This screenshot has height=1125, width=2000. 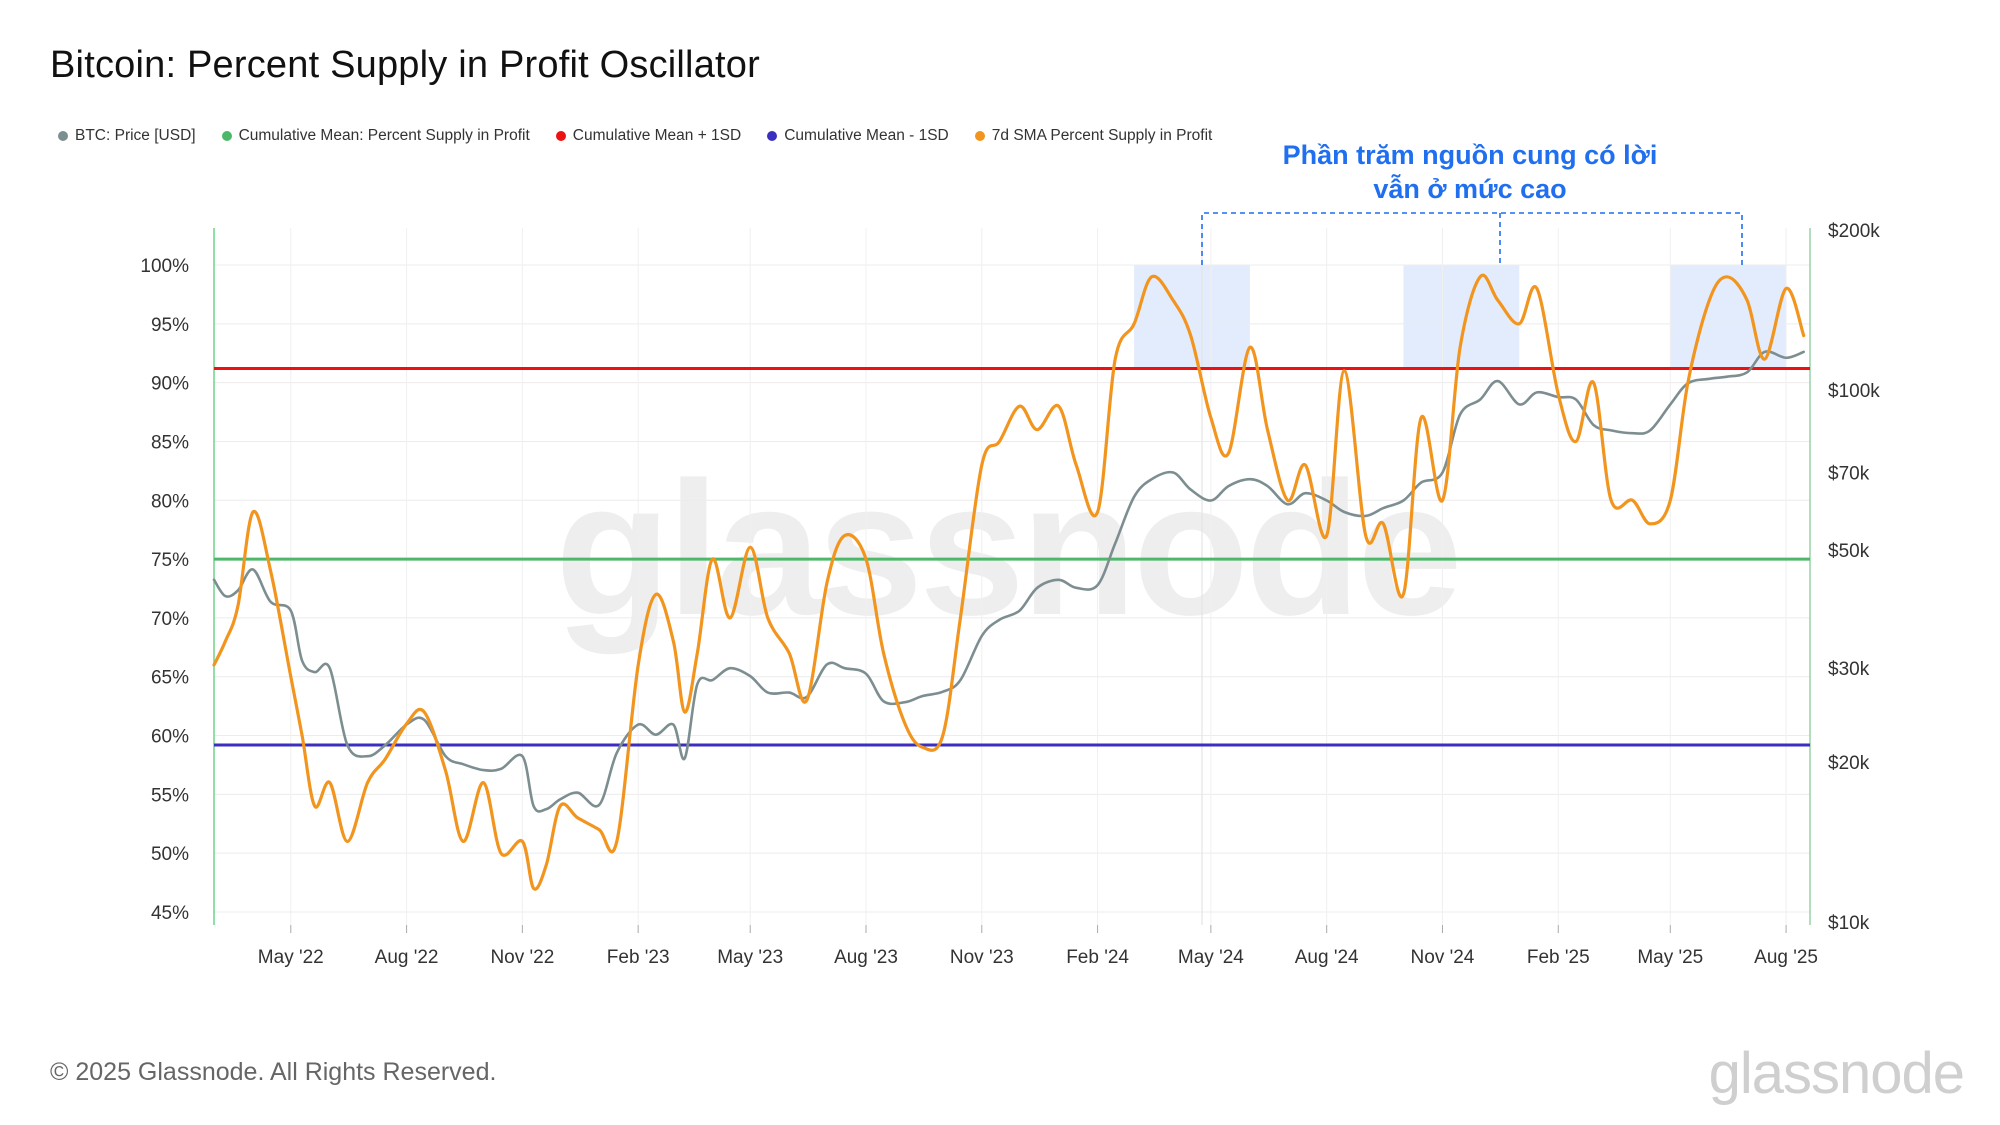 What do you see at coordinates (170, 678) in the screenshot?
I see `y-left-tick-label: 65%` at bounding box center [170, 678].